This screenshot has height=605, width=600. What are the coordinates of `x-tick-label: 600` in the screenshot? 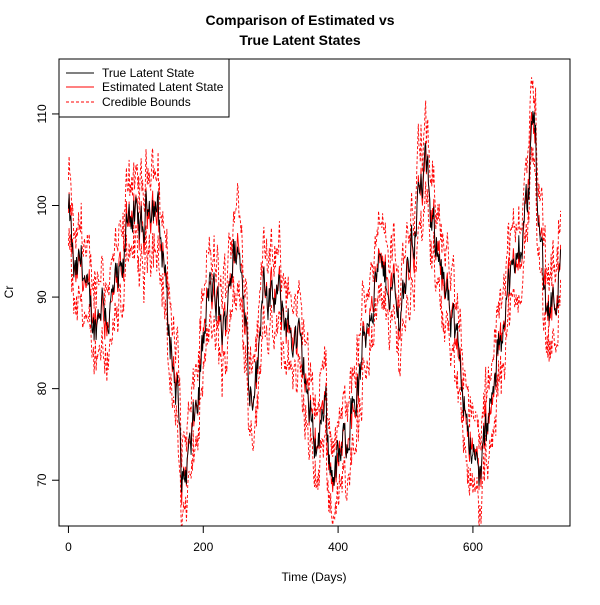 It's located at (473, 547).